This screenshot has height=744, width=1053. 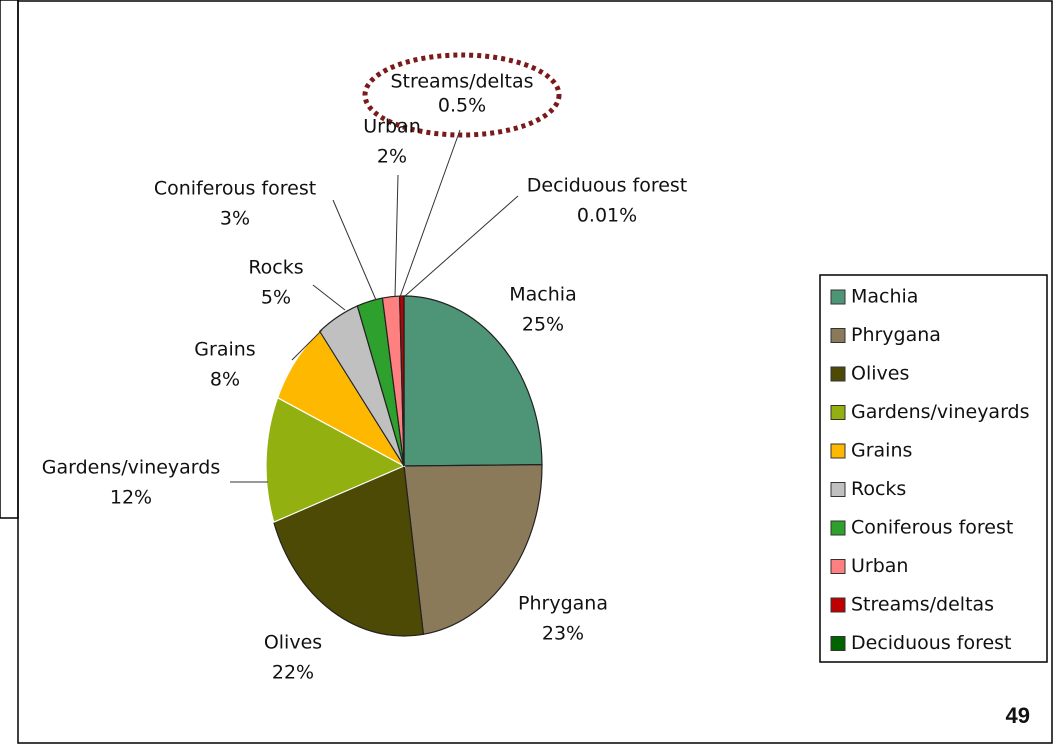 I want to click on slice-label: Deciduous forest, so click(x=607, y=186).